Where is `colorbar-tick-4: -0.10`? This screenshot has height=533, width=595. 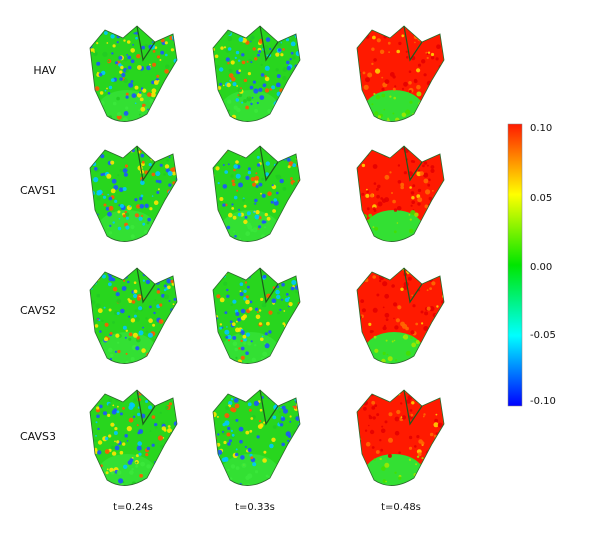 colorbar-tick-4: -0.10 is located at coordinates (543, 401).